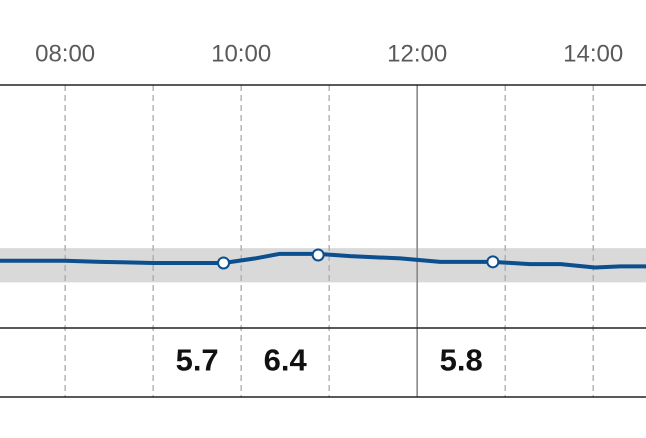  I want to click on data-label: 6.4, so click(286, 360).